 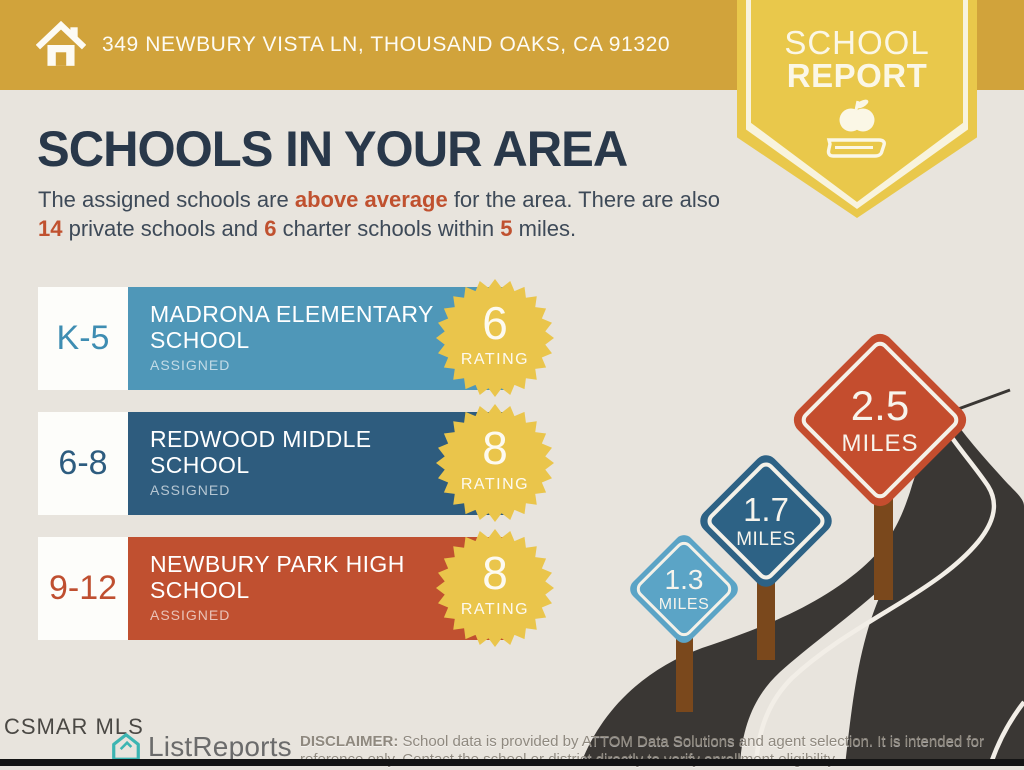 I want to click on intro-seg: for the area. There are also, so click(x=584, y=199).